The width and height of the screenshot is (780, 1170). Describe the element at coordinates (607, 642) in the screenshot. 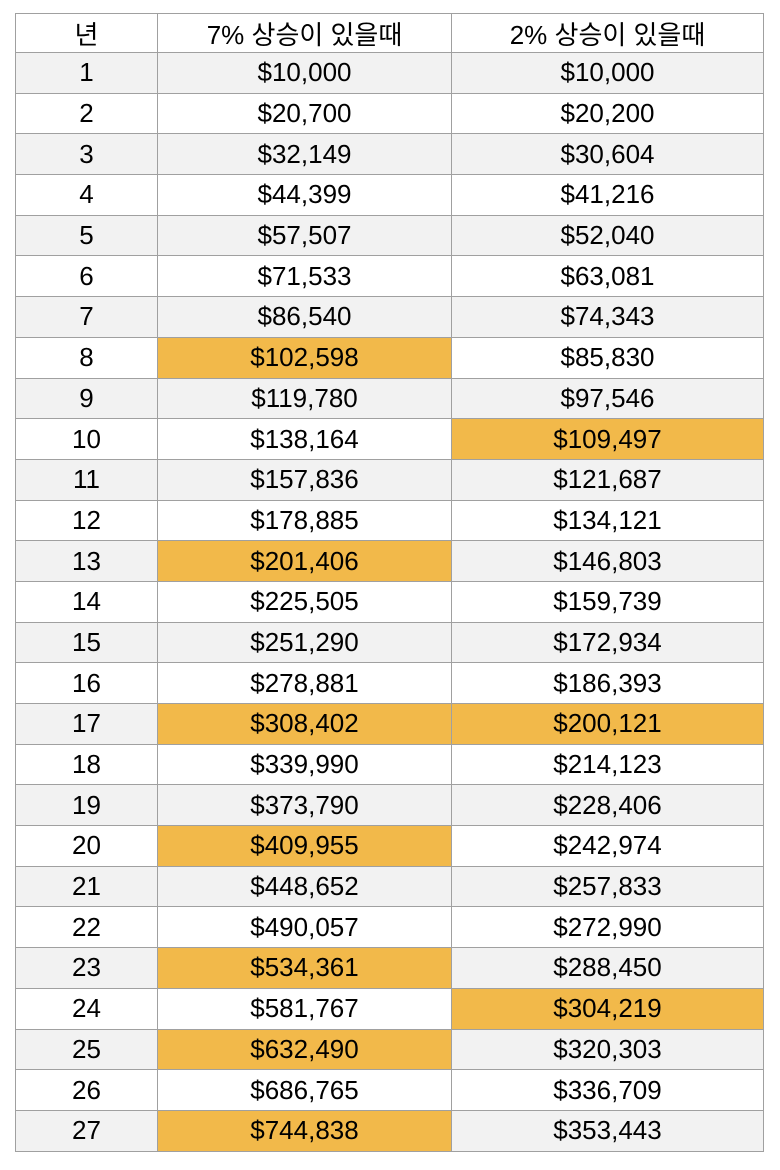

I see `value-2pct-cell: $172,934` at that location.